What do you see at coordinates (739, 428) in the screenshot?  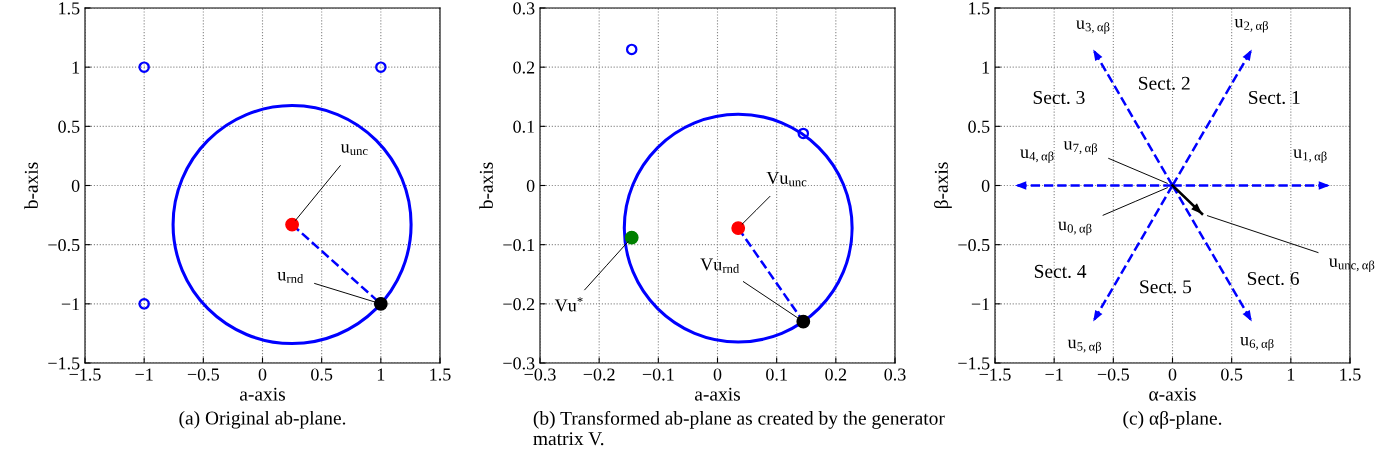 I see `text: (b) Transformed ab-plane as created by the generator matrix V.` at bounding box center [739, 428].